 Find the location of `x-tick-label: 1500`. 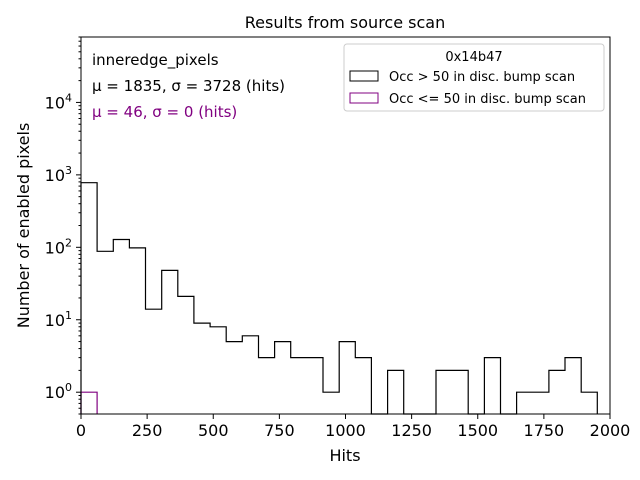

x-tick-label: 1500 is located at coordinates (477, 430).